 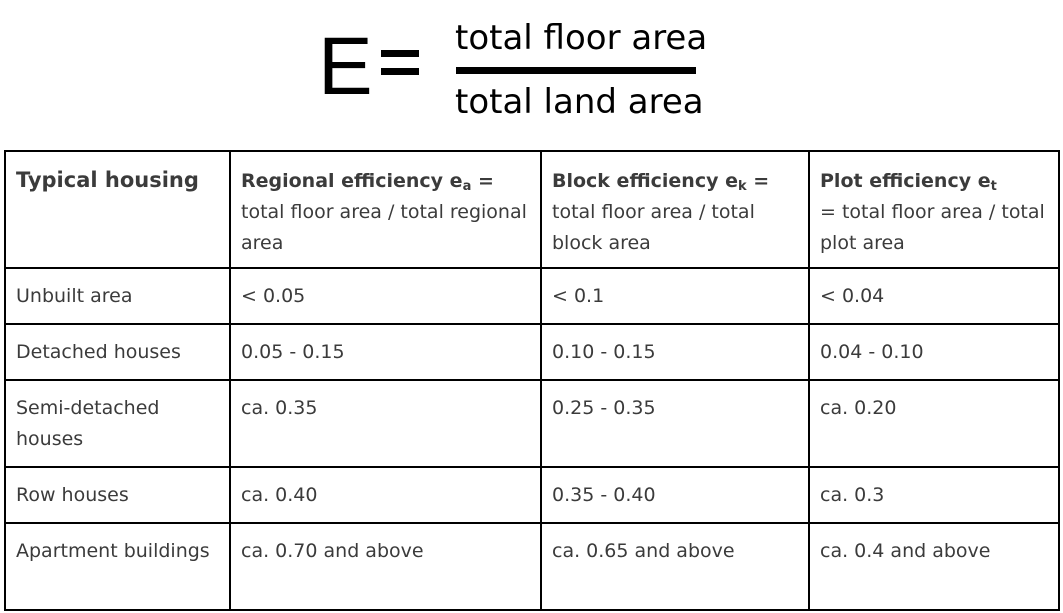 I want to click on regional-efficiency-cell: ca. 0.35, so click(x=385, y=423).